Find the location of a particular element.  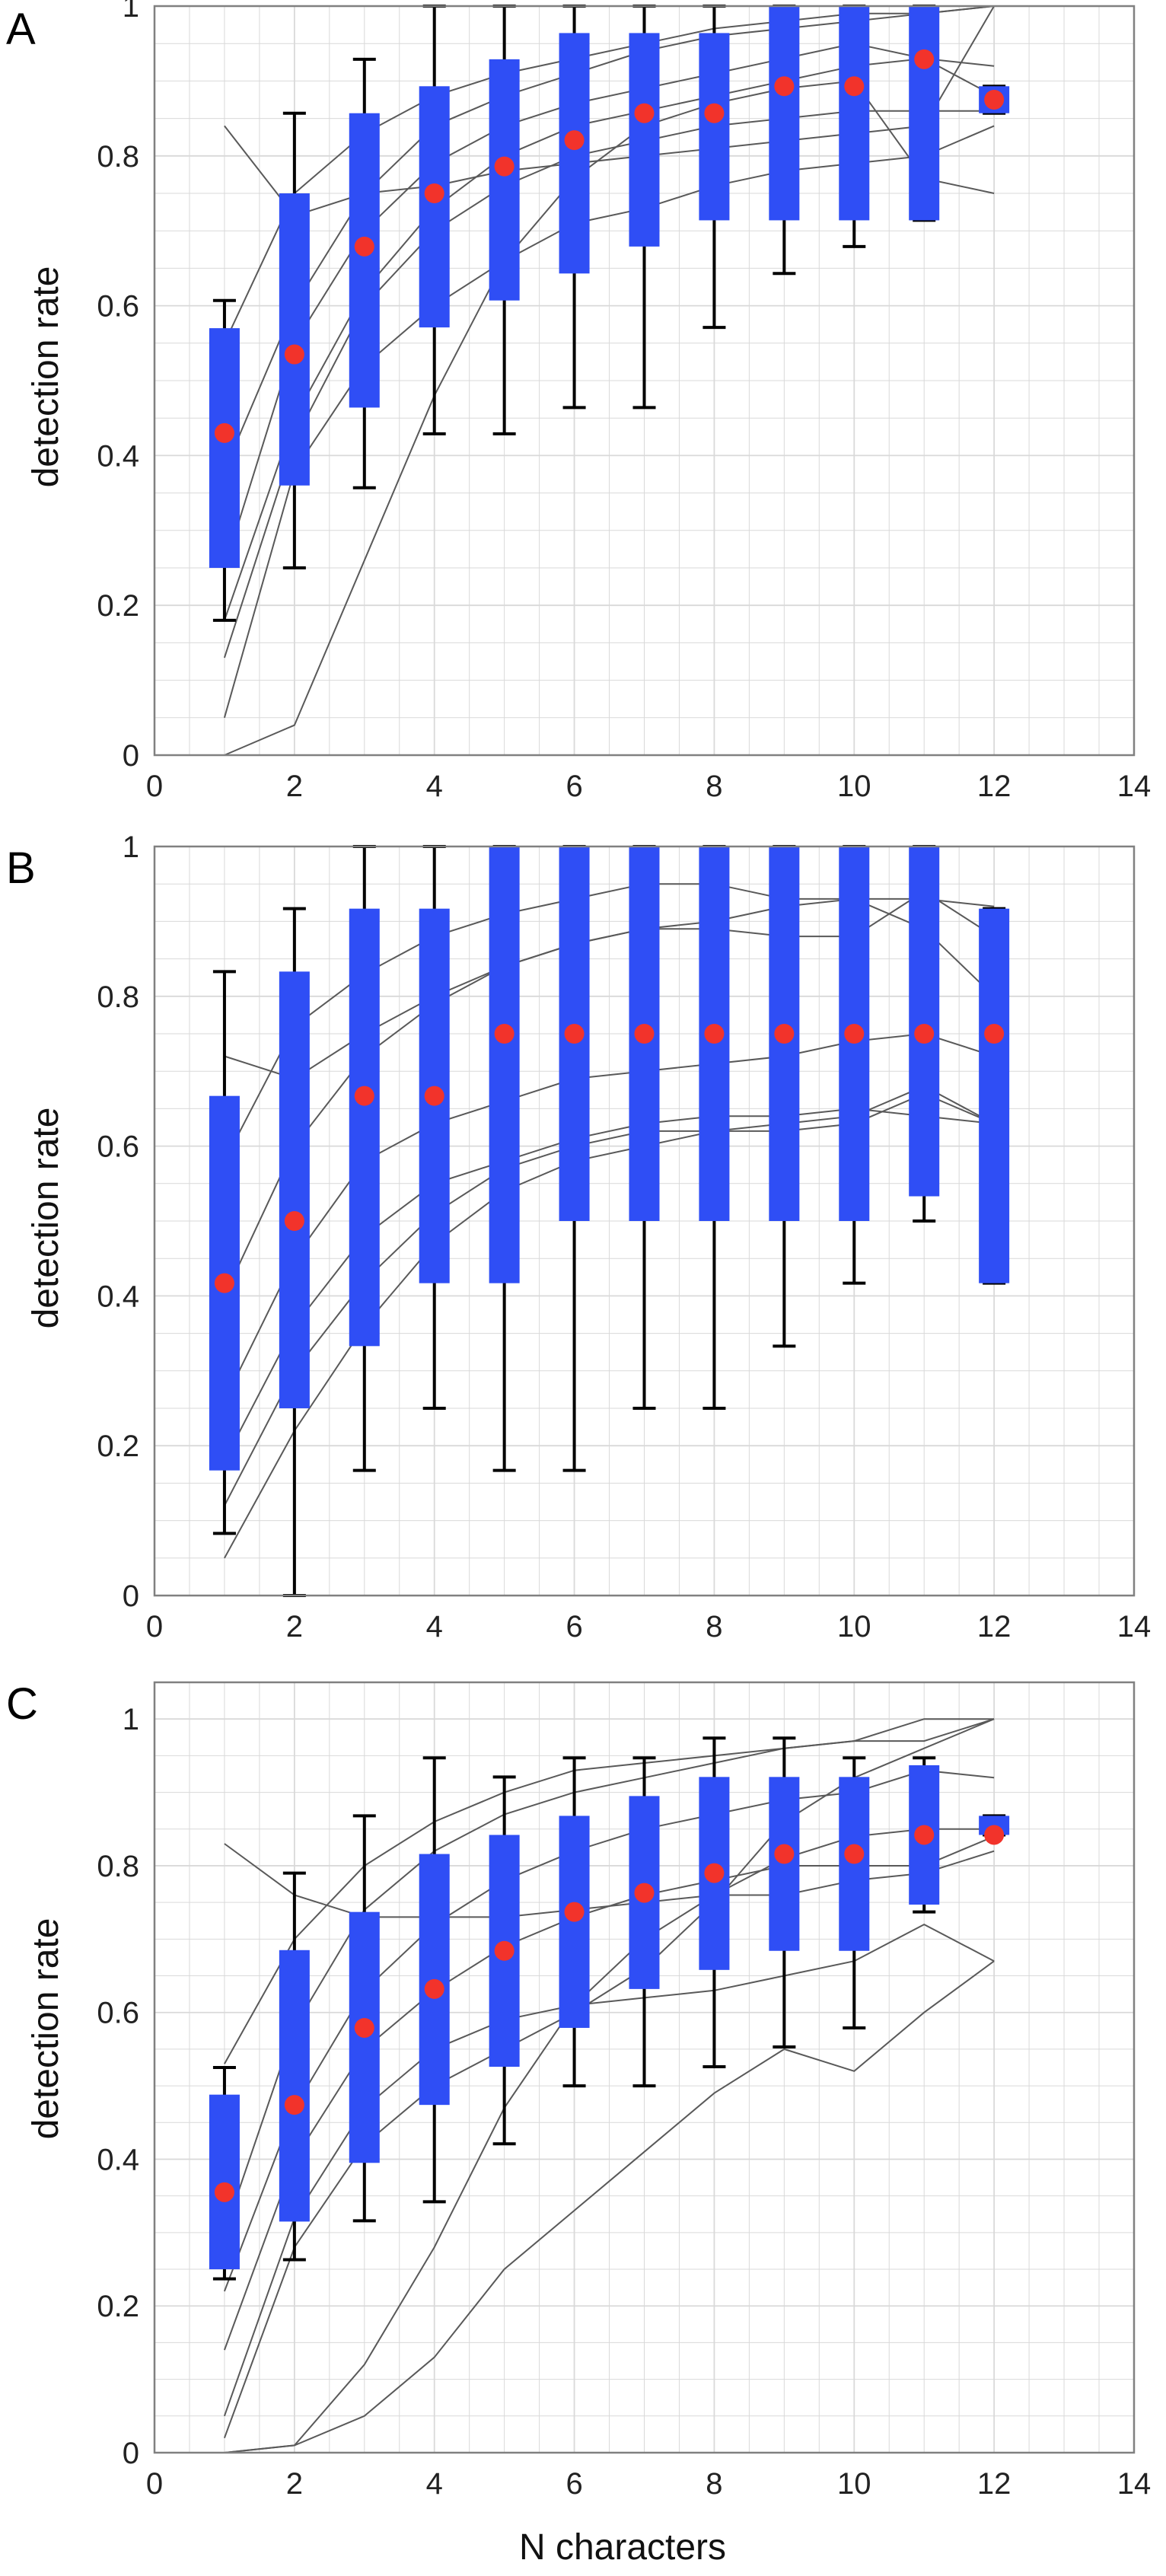

panel-label: B is located at coordinates (21, 868).